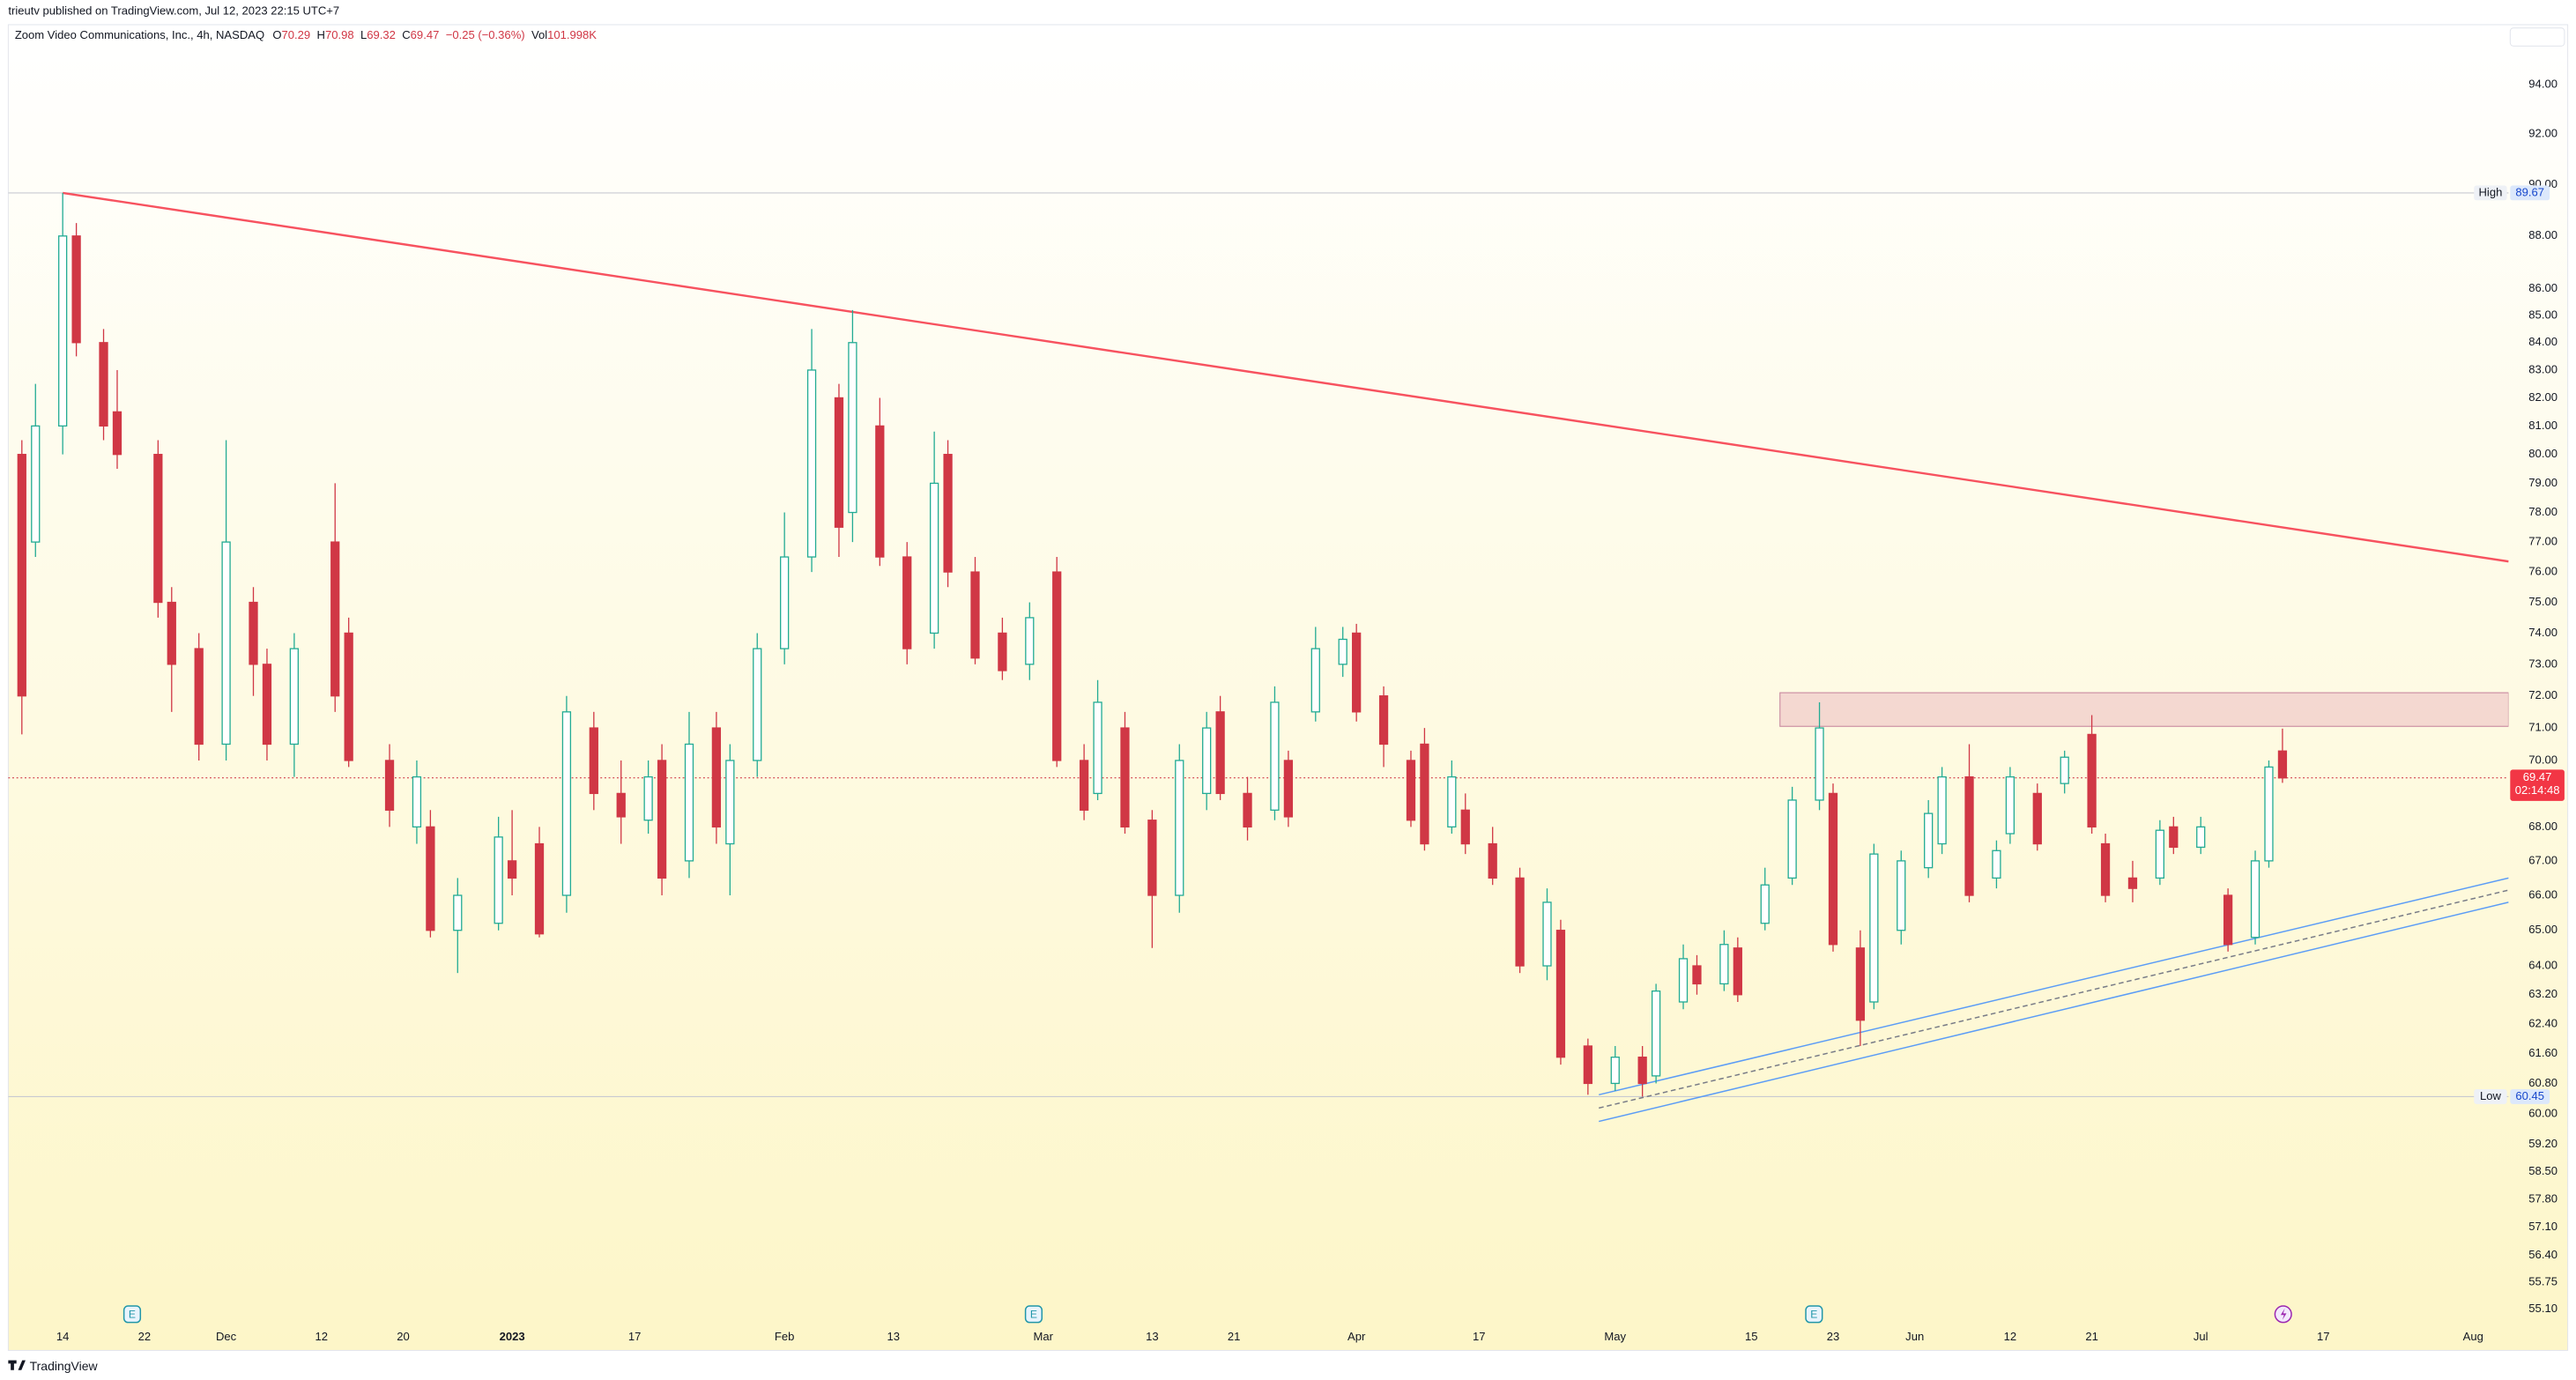 Image resolution: width=2576 pixels, height=1380 pixels. I want to click on y-tick-label: 73.00, so click(2542, 664).